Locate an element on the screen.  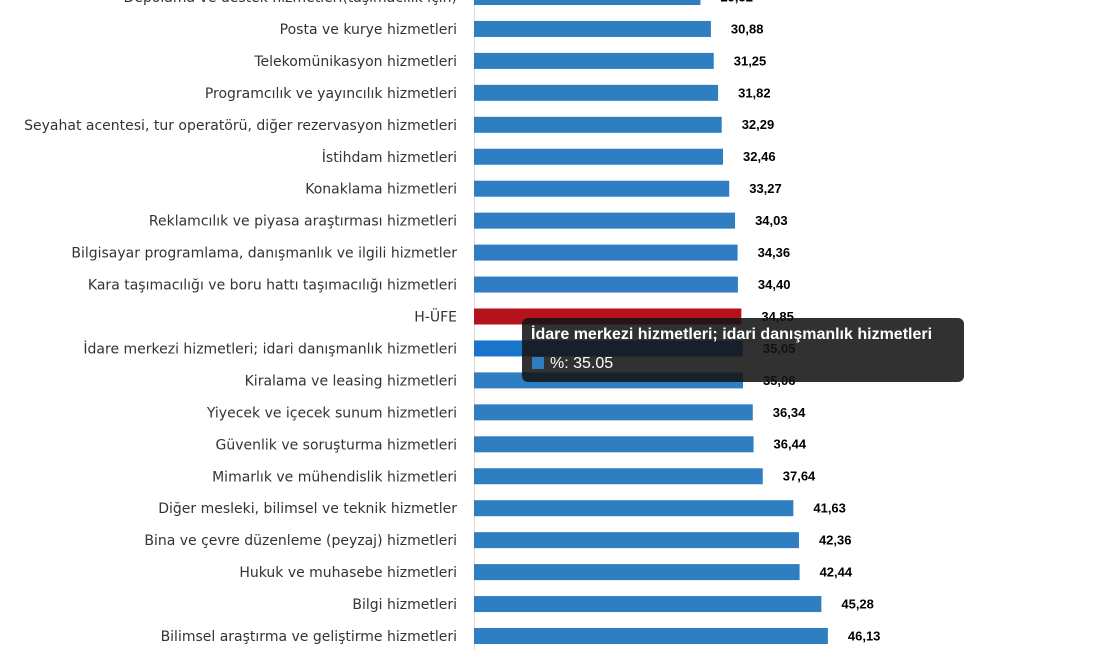
value-label: 33,27 is located at coordinates (765, 188).